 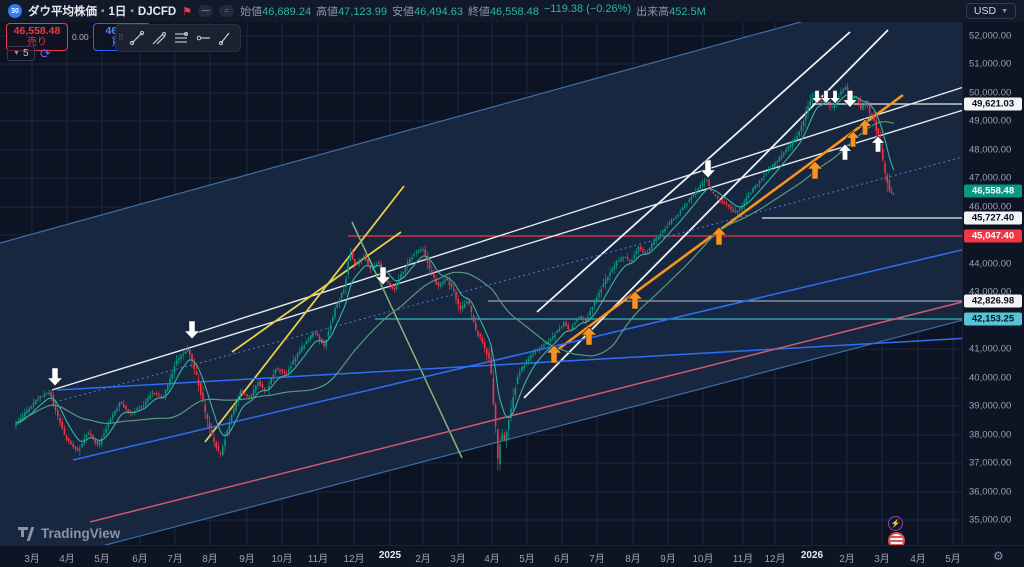 I want to click on price-tick-label: 39,000.00, so click(x=990, y=406).